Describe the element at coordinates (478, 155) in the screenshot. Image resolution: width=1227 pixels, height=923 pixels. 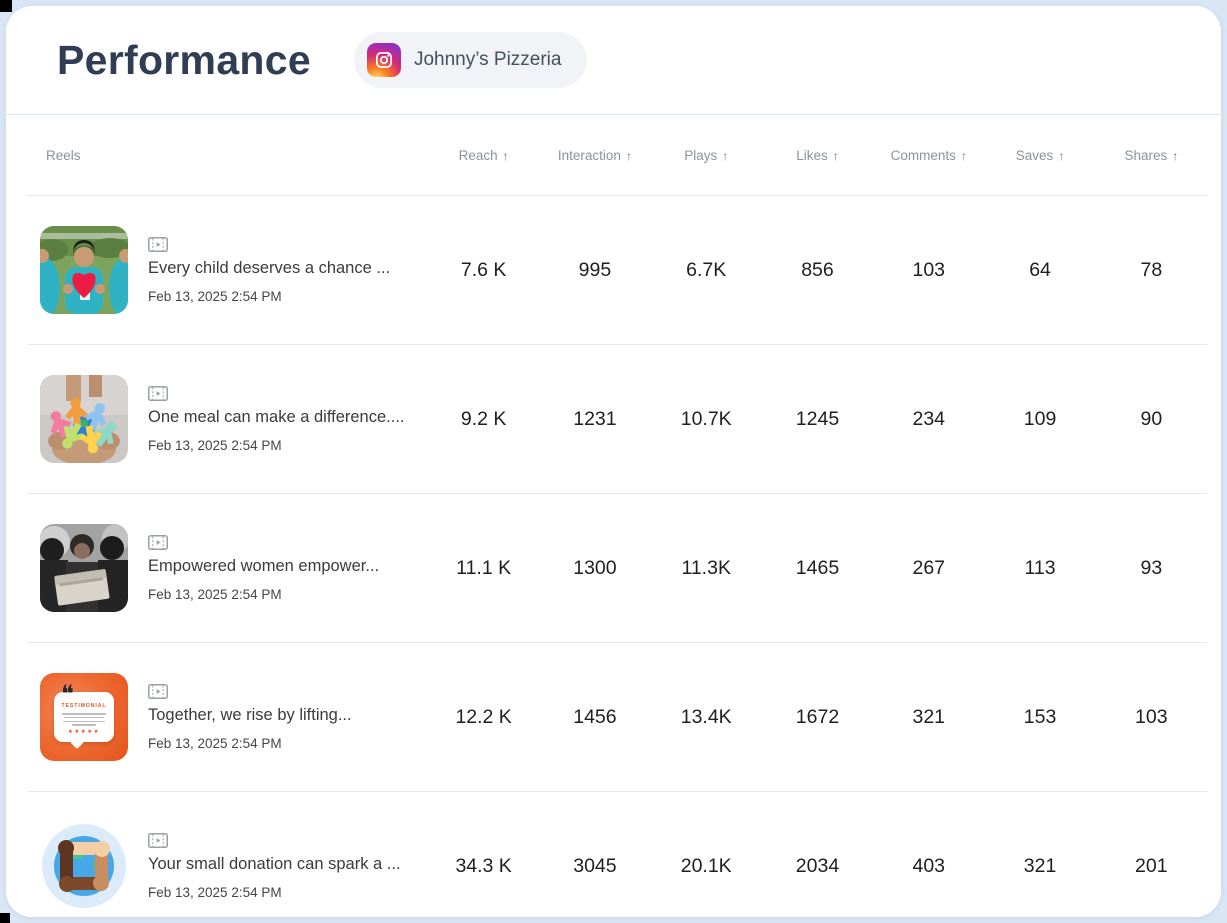
I see `column-label: Reach` at that location.